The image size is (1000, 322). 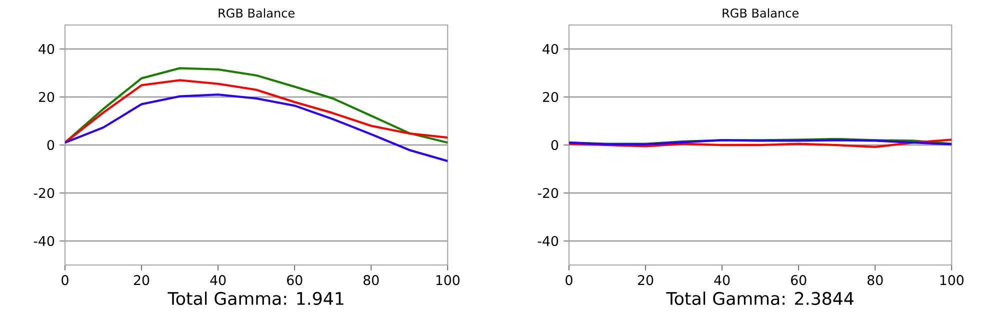 I want to click on x-axis-title: Total Gamma: 2.3844, so click(x=760, y=299).